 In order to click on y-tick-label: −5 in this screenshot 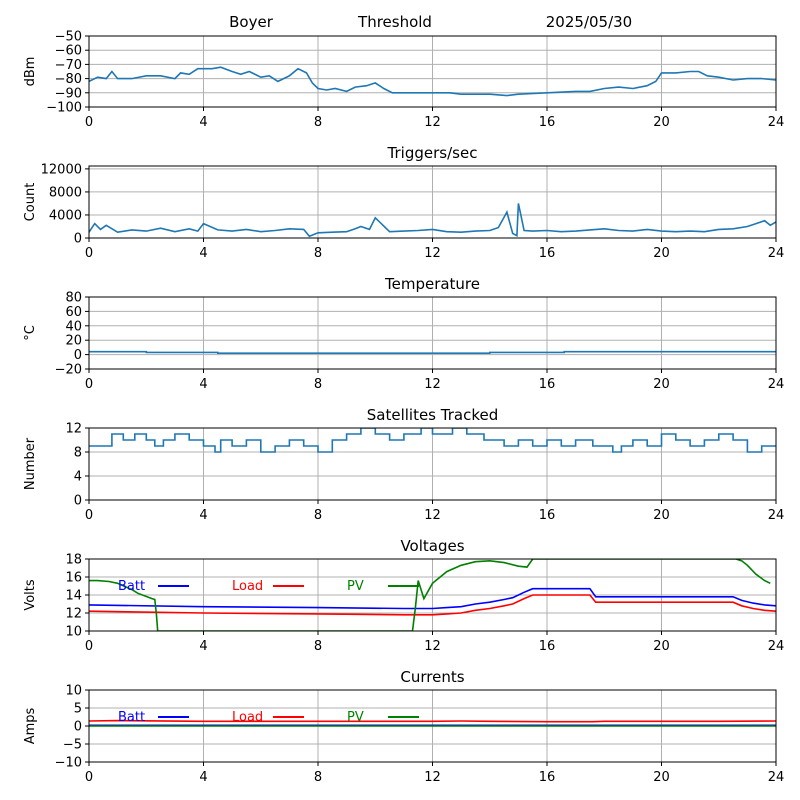, I will do `click(72, 745)`.